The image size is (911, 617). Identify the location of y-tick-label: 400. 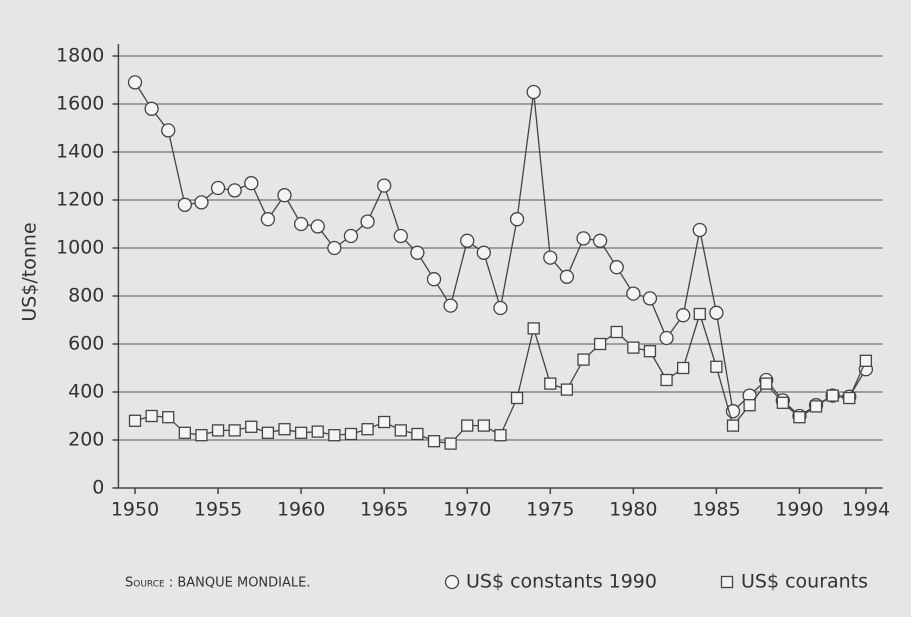
(86, 392).